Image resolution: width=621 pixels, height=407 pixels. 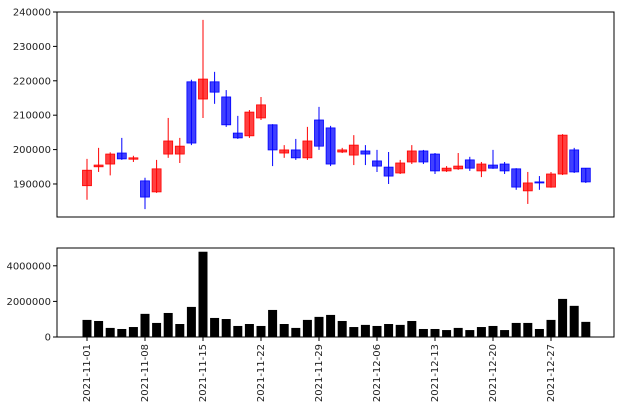 I want to click on y-tick-label: 230000, so click(x=32, y=47).